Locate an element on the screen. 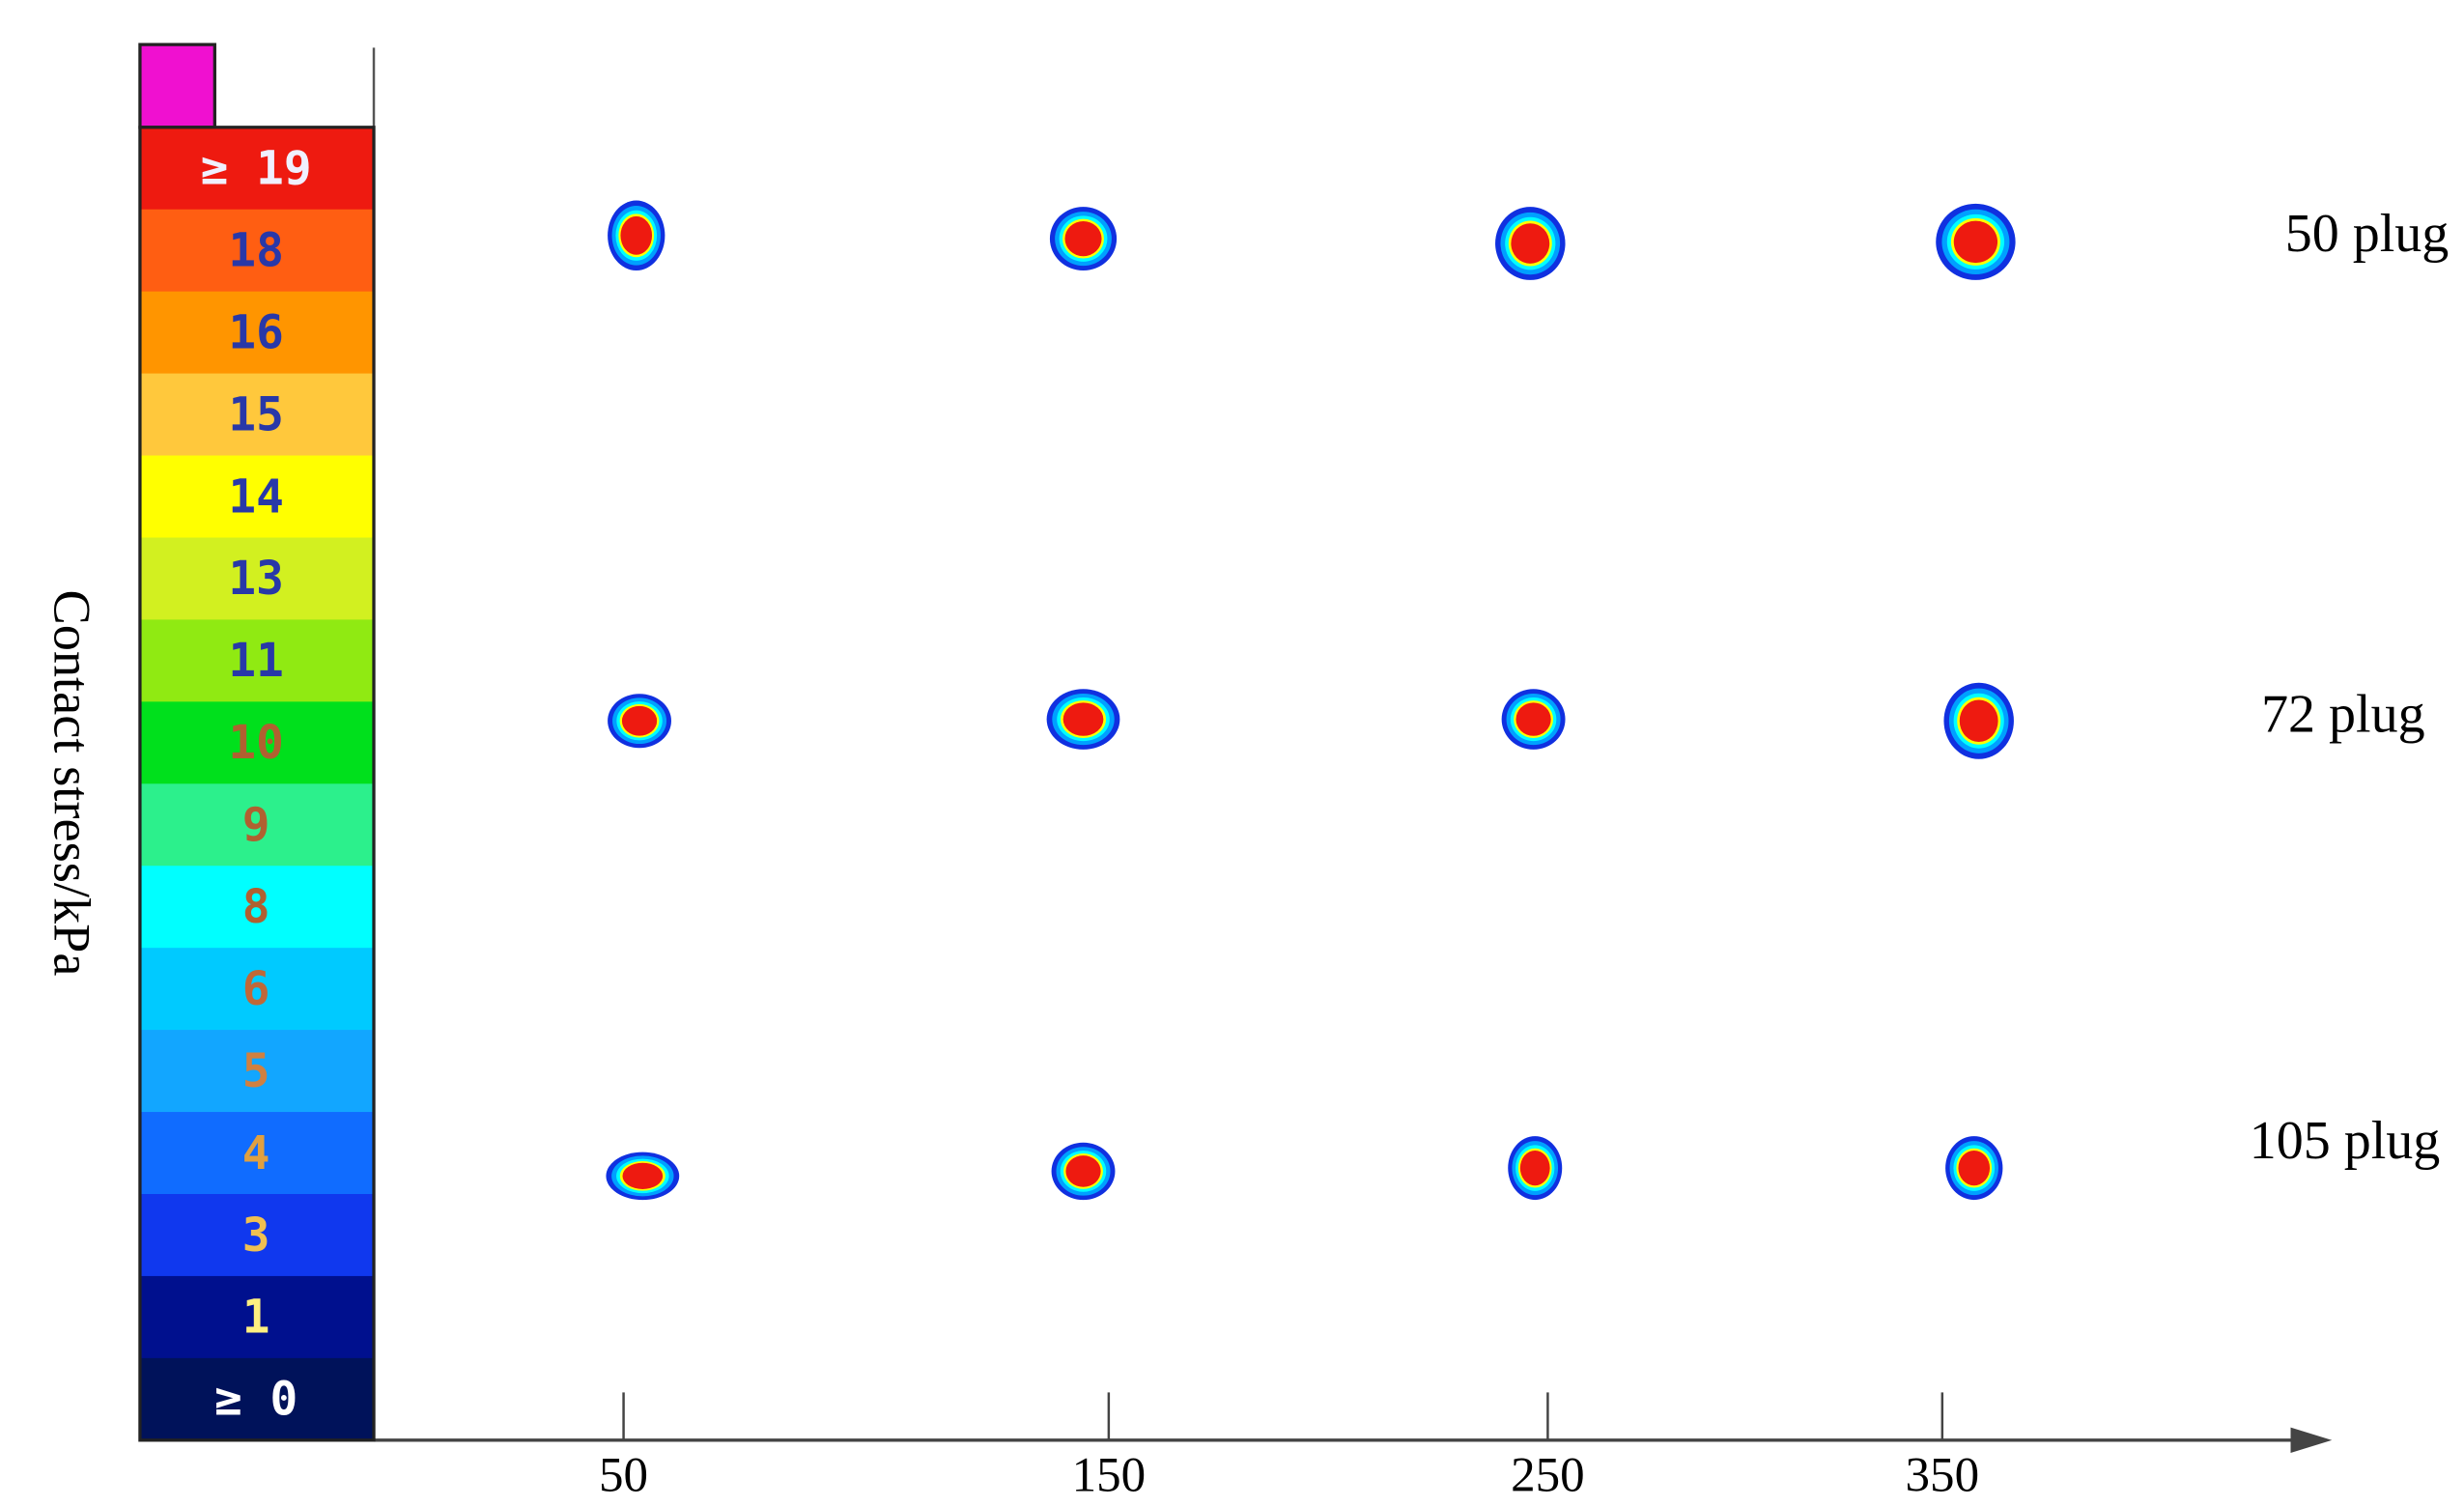  colorbar-frame is located at coordinates (257, 784).